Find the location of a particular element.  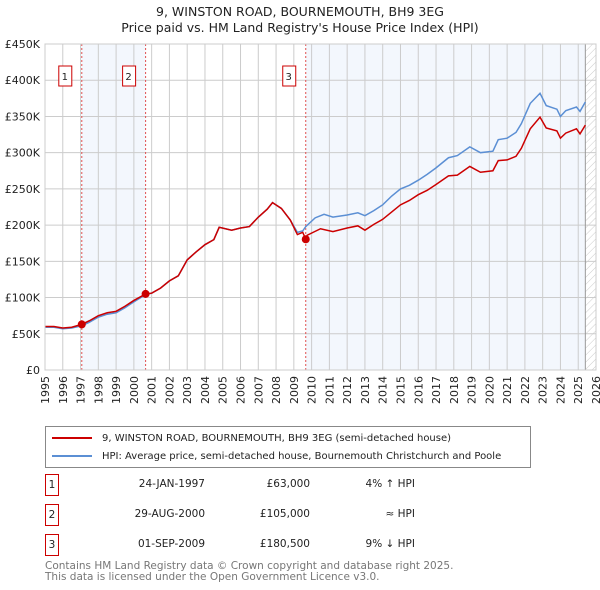

y-tick-label: £0 is located at coordinates (33, 370).